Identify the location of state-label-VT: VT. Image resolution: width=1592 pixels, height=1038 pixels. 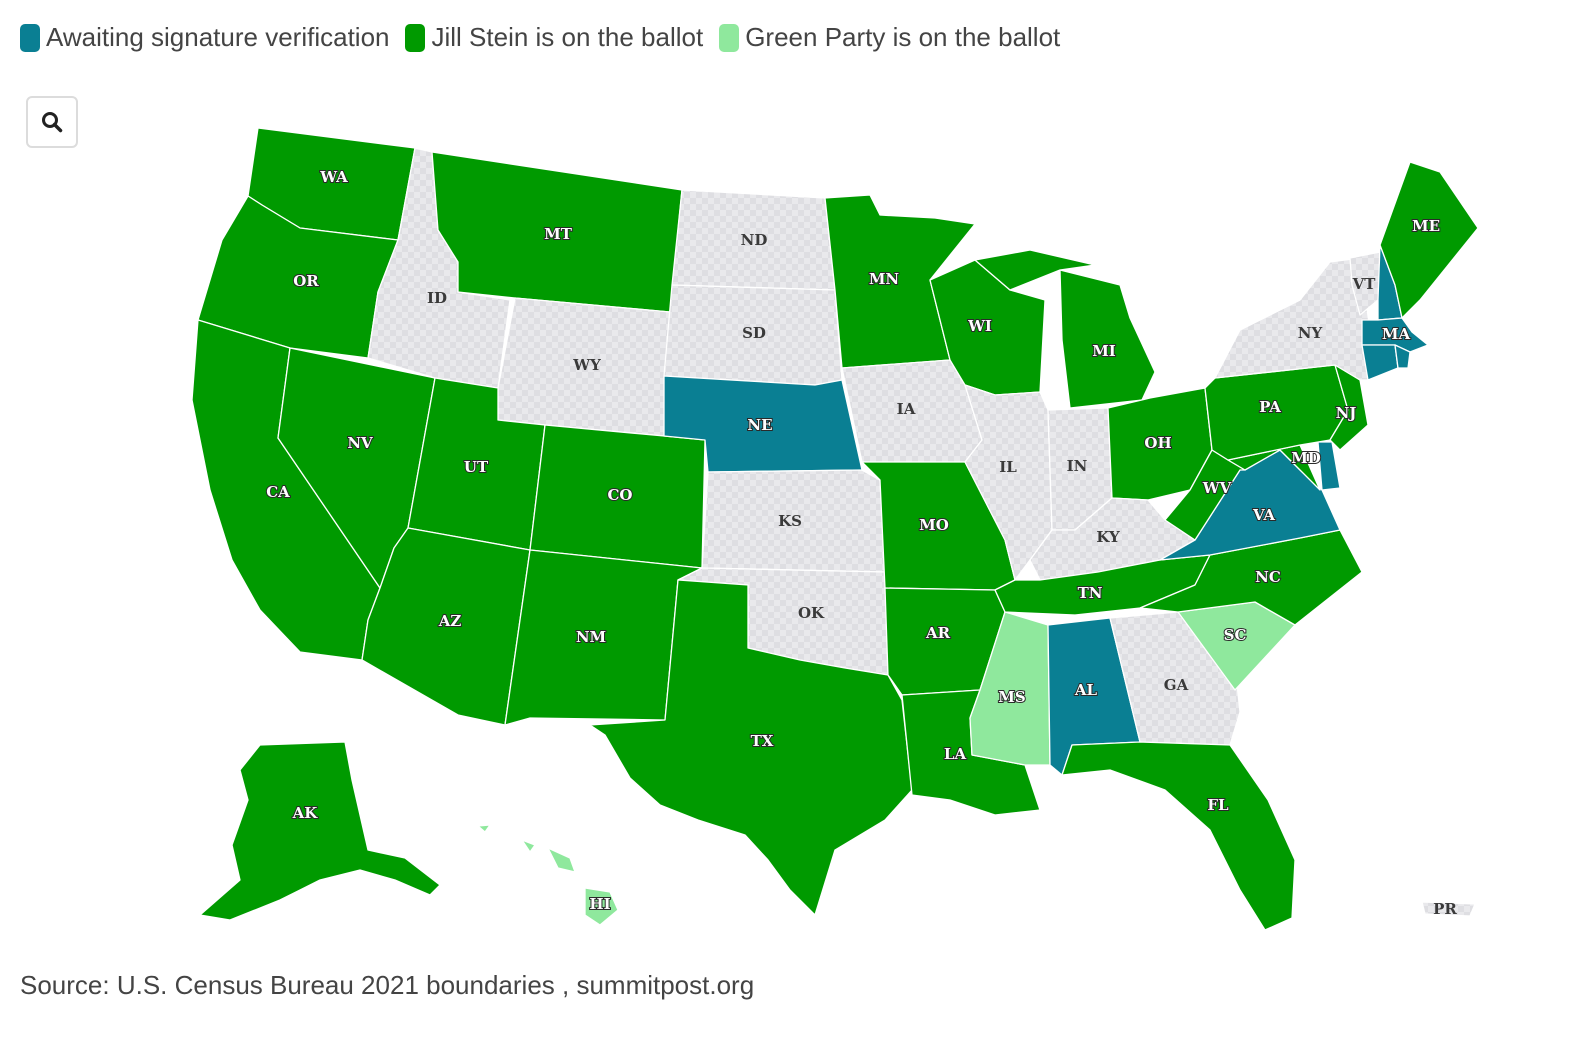
(1364, 284).